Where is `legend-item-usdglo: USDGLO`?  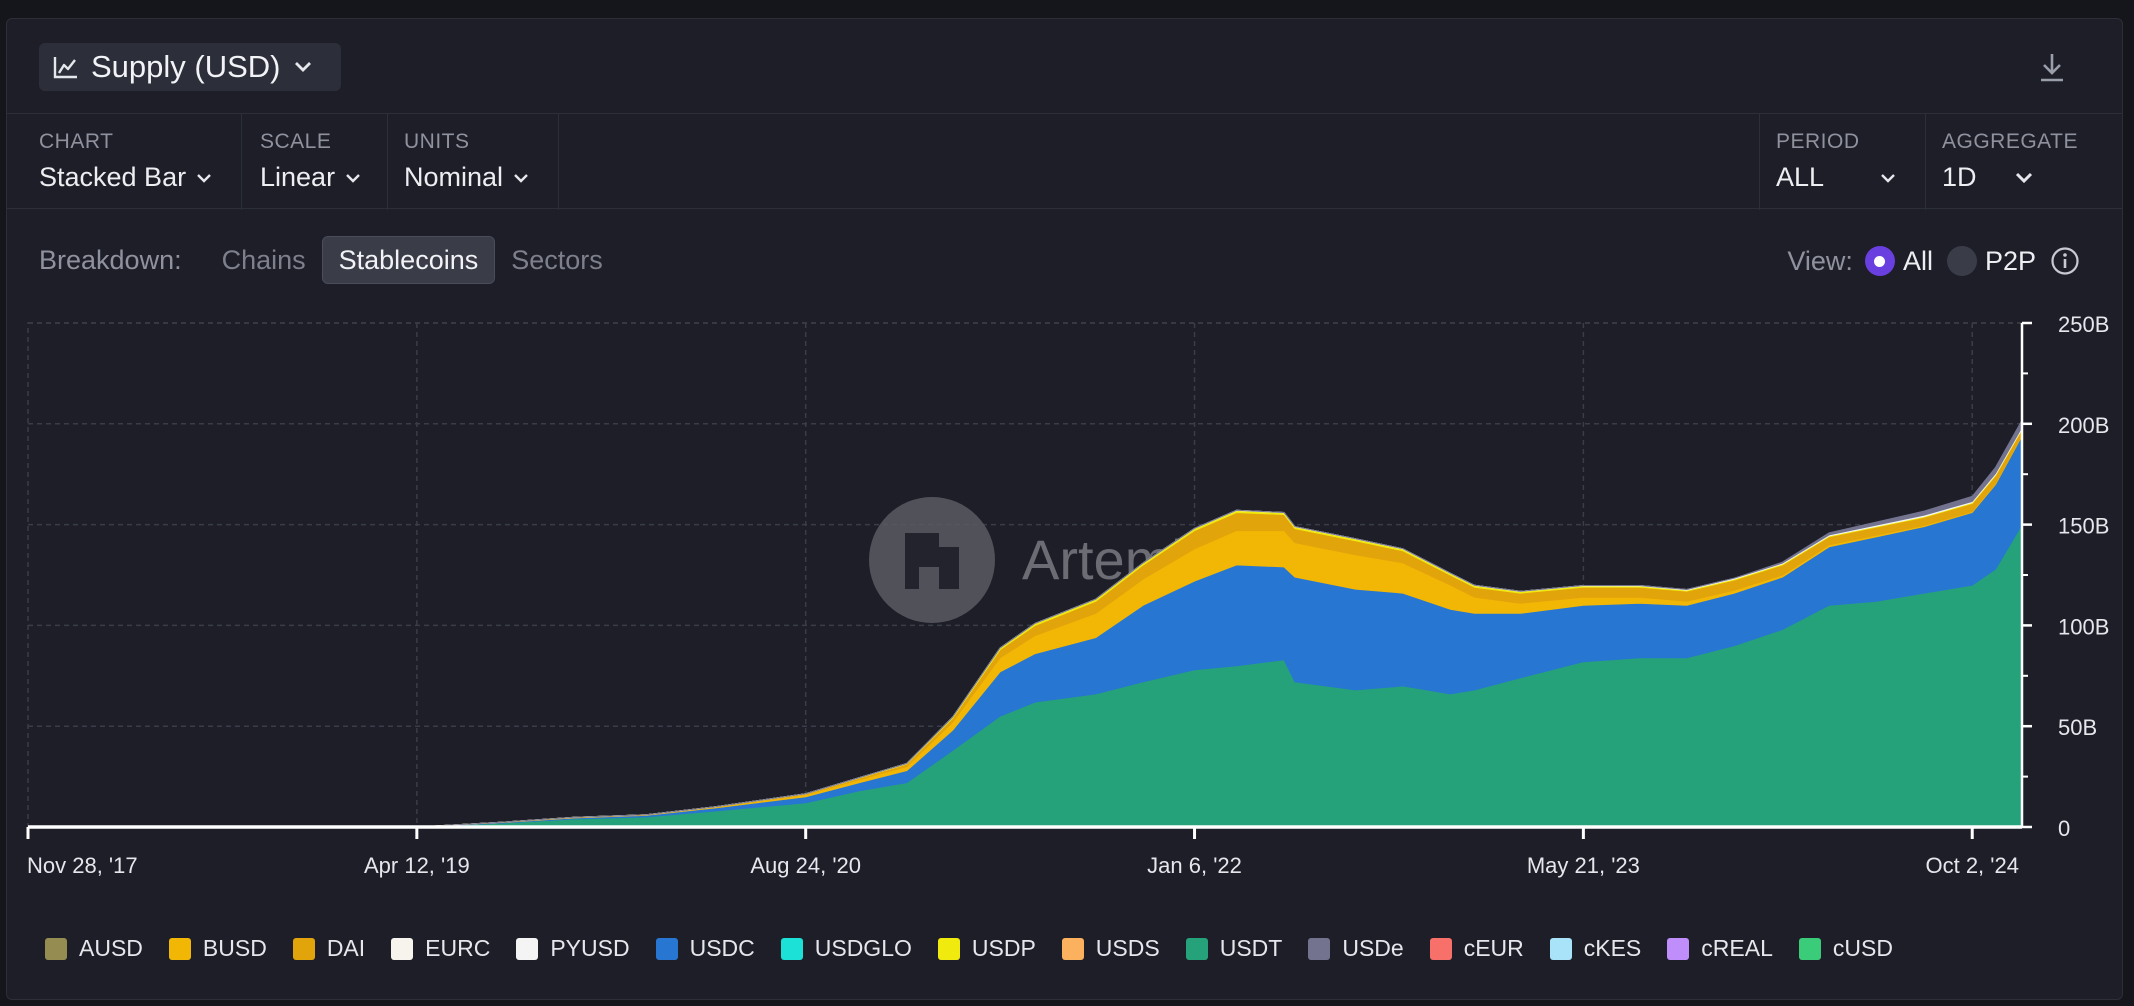
legend-item-usdglo: USDGLO is located at coordinates (846, 948).